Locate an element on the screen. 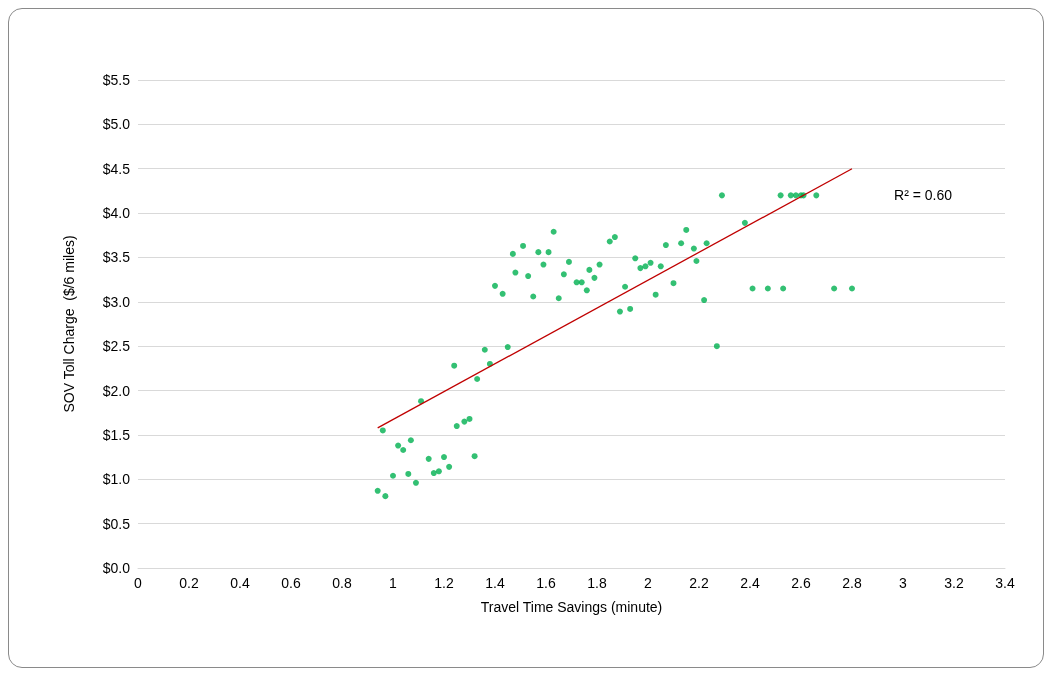 The width and height of the screenshot is (1052, 676). y-tick-label: $0.5 is located at coordinates (116, 523).